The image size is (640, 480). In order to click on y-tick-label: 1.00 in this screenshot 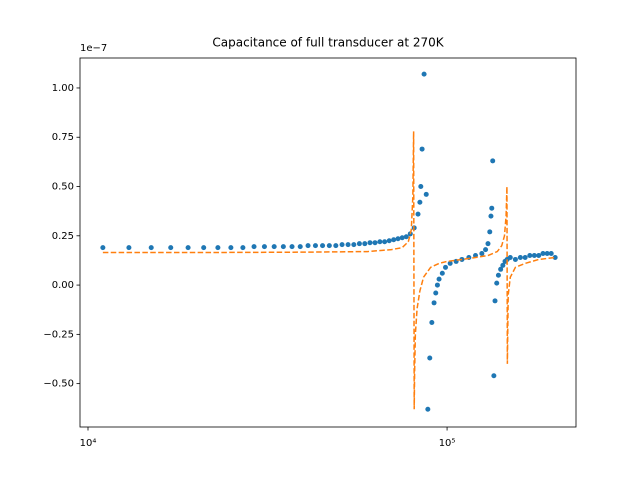, I will do `click(63, 88)`.